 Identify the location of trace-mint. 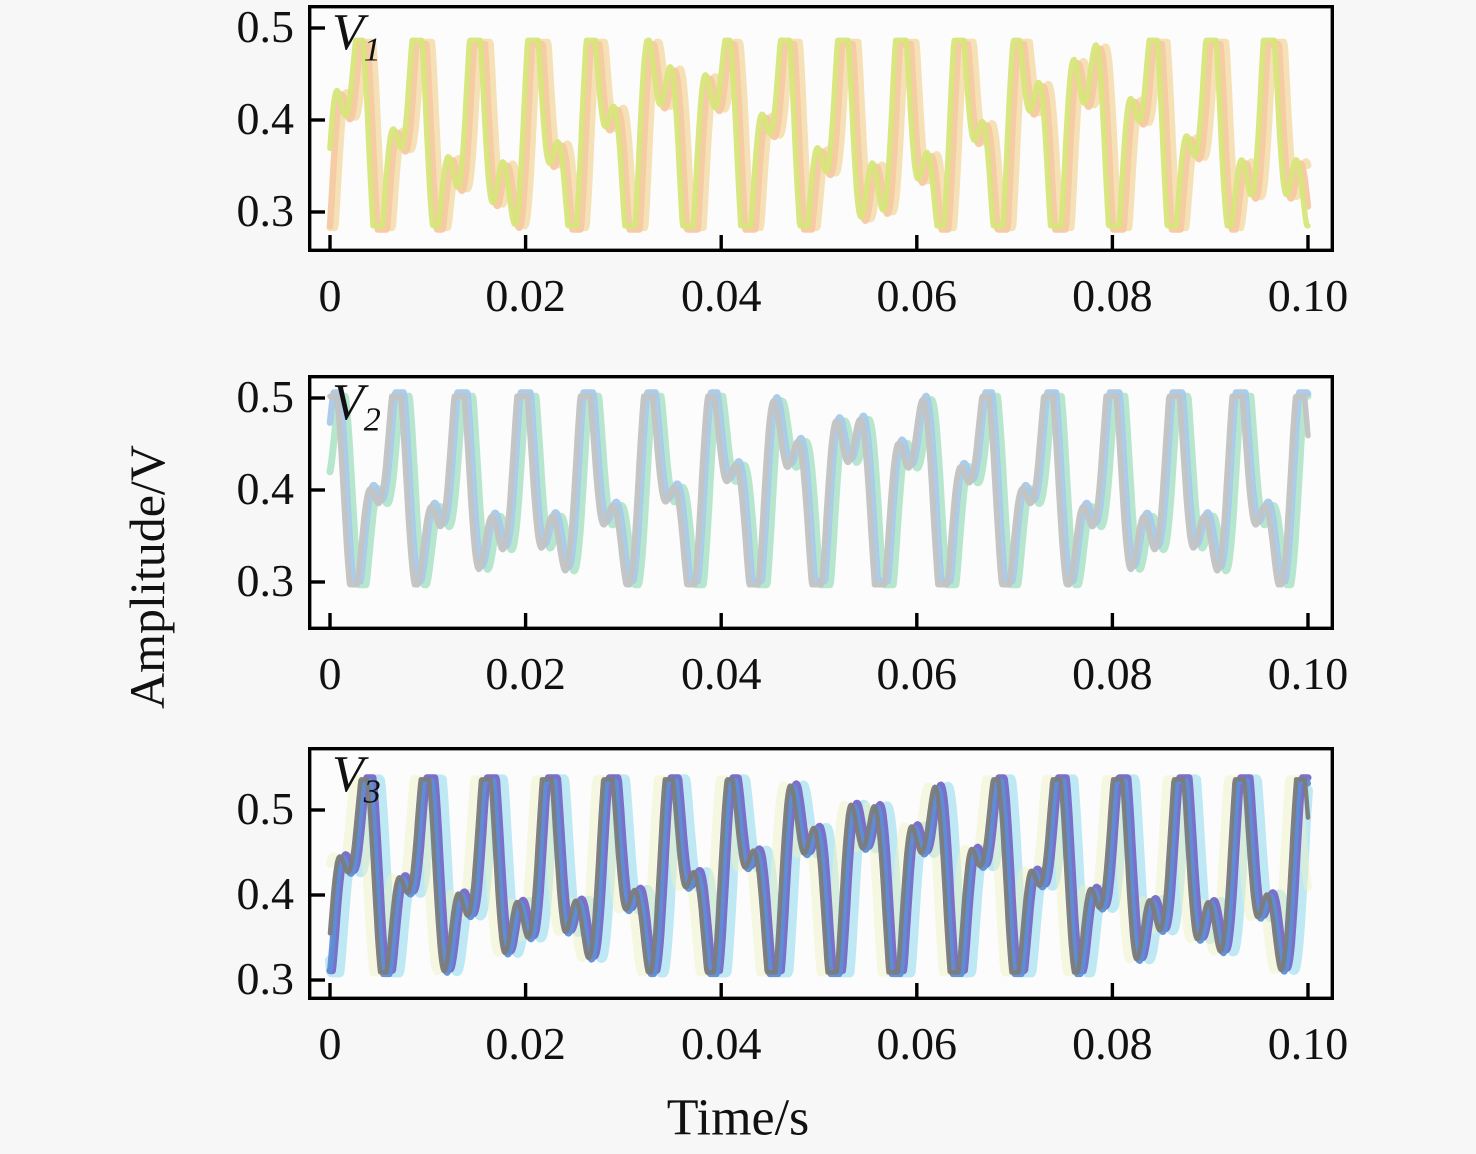
(819, 490).